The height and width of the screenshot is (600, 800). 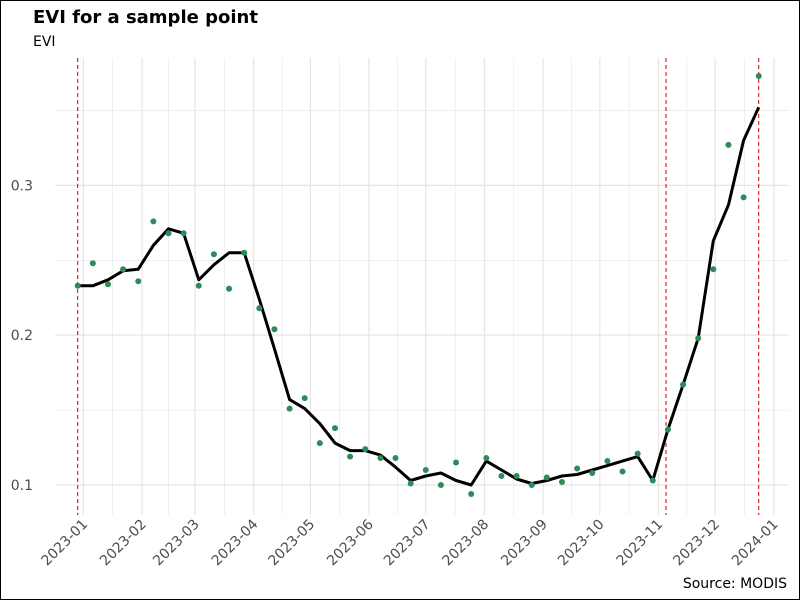 What do you see at coordinates (22, 336) in the screenshot?
I see `y-tick-label: 0.2` at bounding box center [22, 336].